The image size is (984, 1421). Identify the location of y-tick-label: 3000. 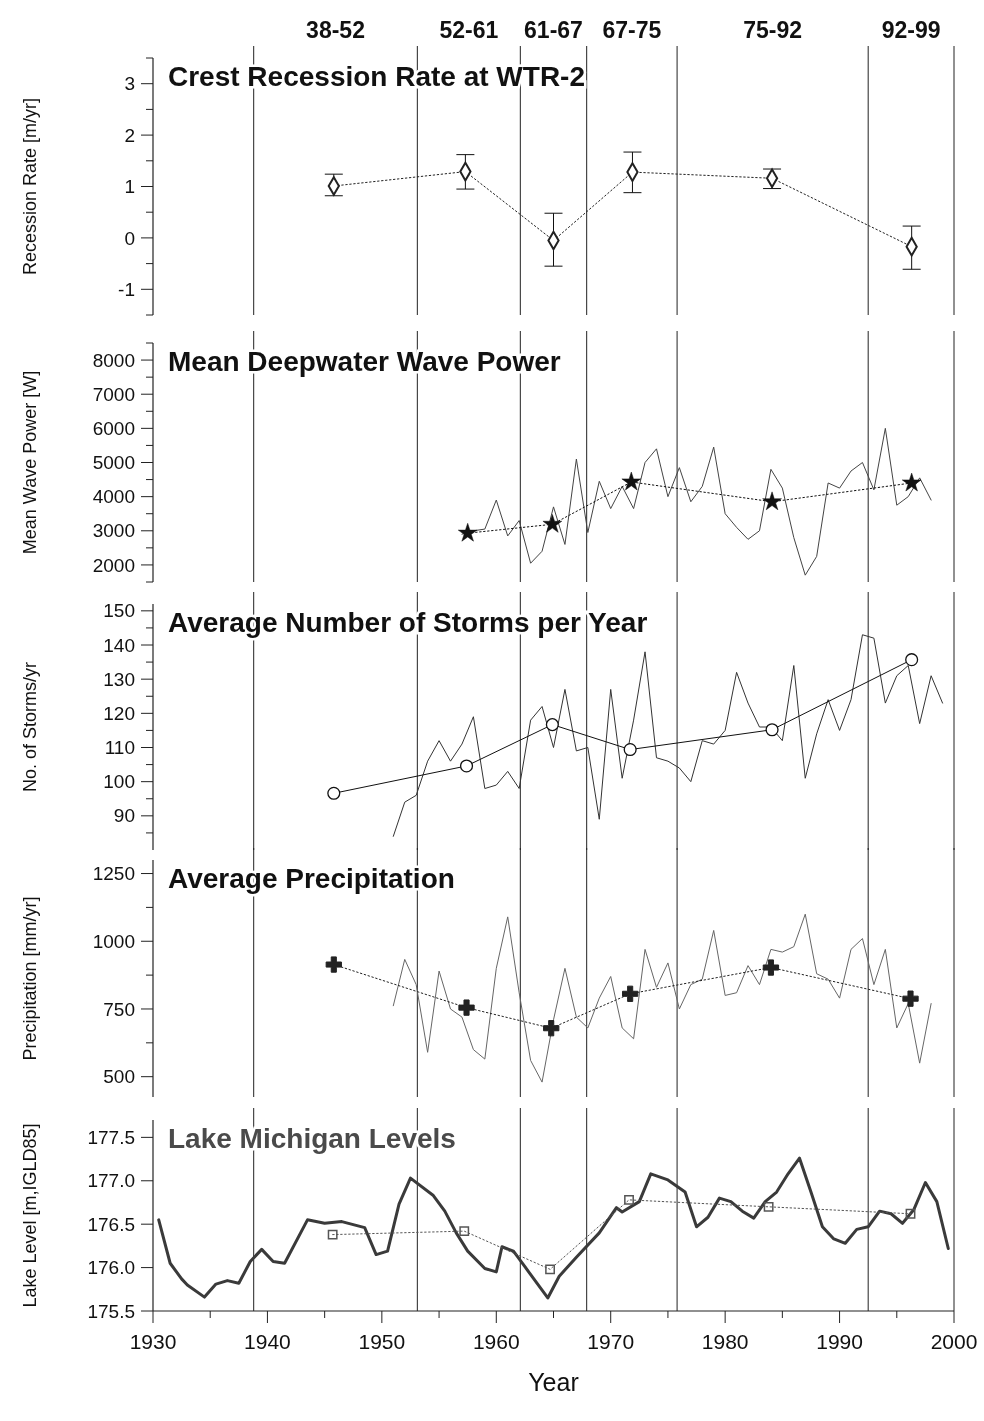
(113, 531).